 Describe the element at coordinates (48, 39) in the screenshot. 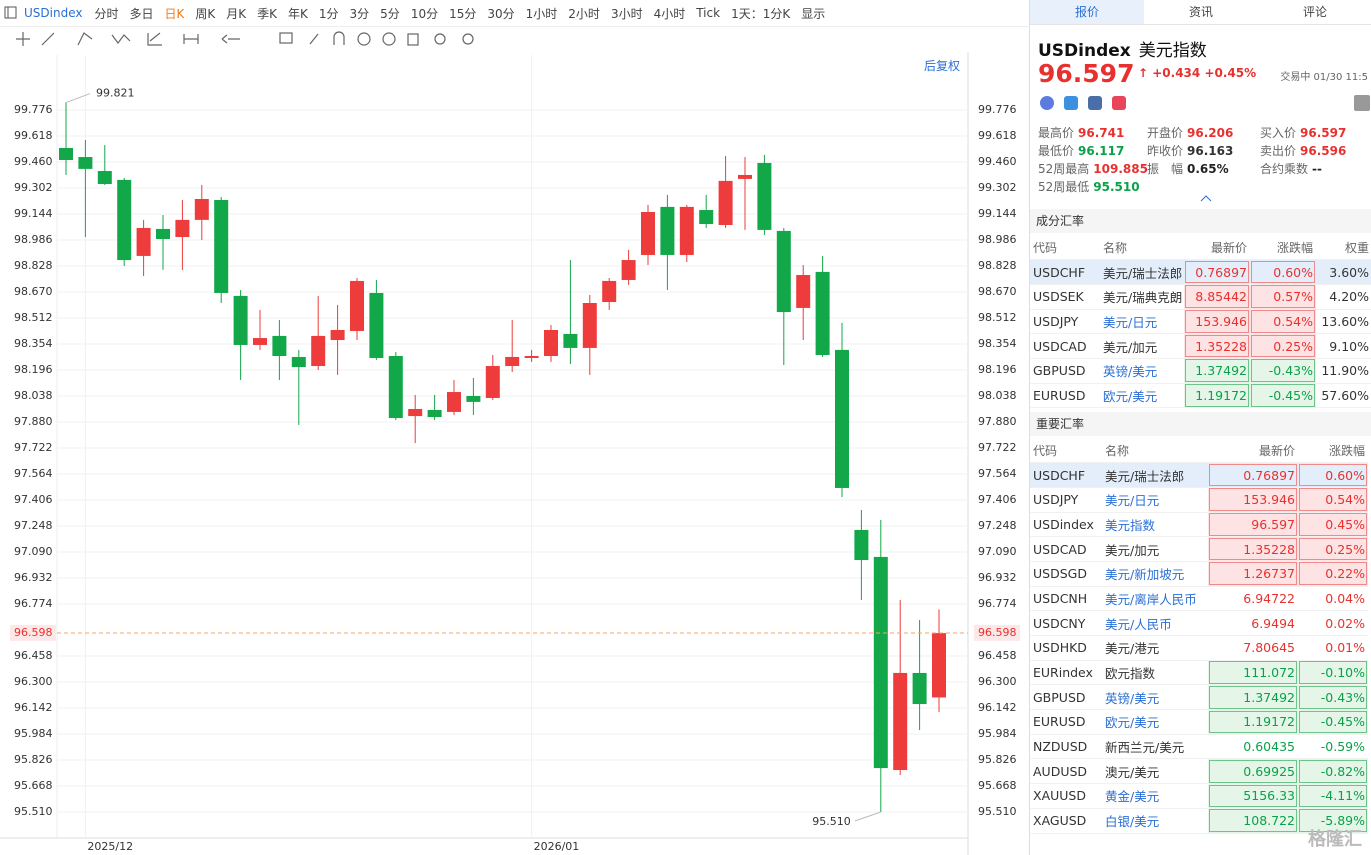

I see `line-tool` at that location.